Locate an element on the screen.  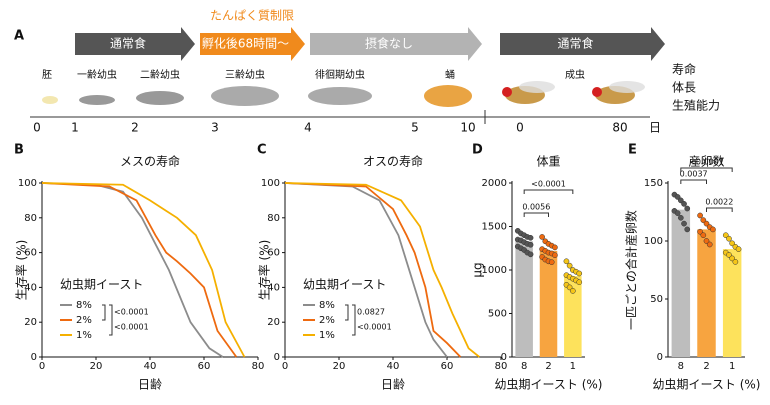
stage-label: 成虫 is located at coordinates (575, 75).